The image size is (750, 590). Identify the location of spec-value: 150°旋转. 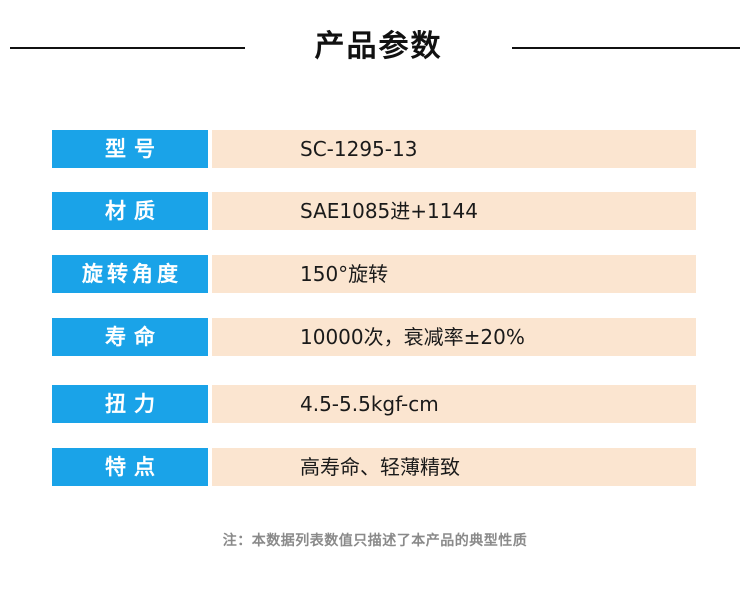
(454, 274).